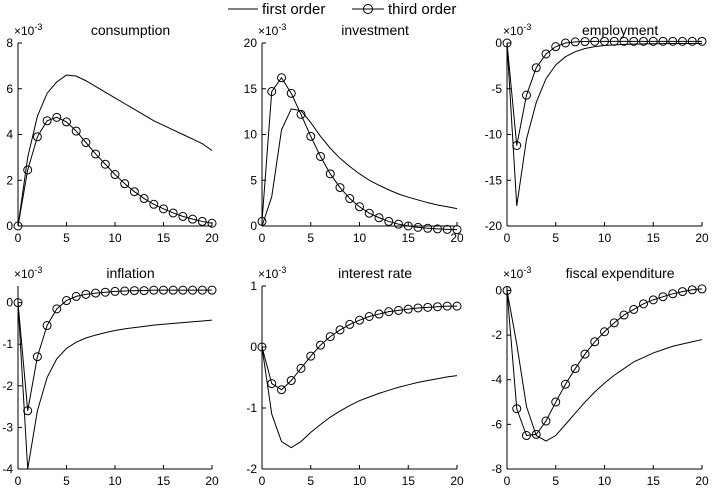 The width and height of the screenshot is (712, 490). I want to click on inflation-x-tick-label: 5, so click(66, 481).